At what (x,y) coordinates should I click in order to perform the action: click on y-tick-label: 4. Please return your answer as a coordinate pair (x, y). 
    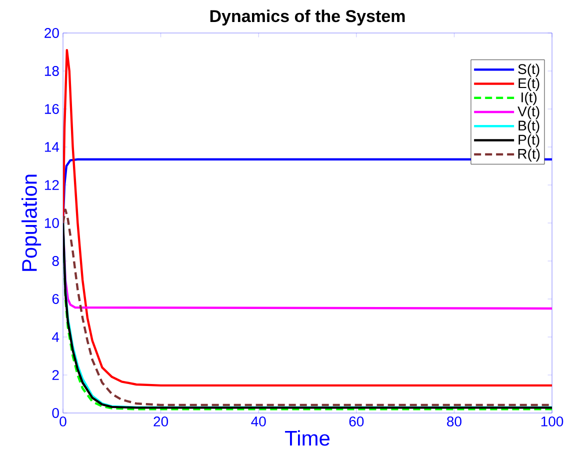
    Looking at the image, I should click on (56, 337).